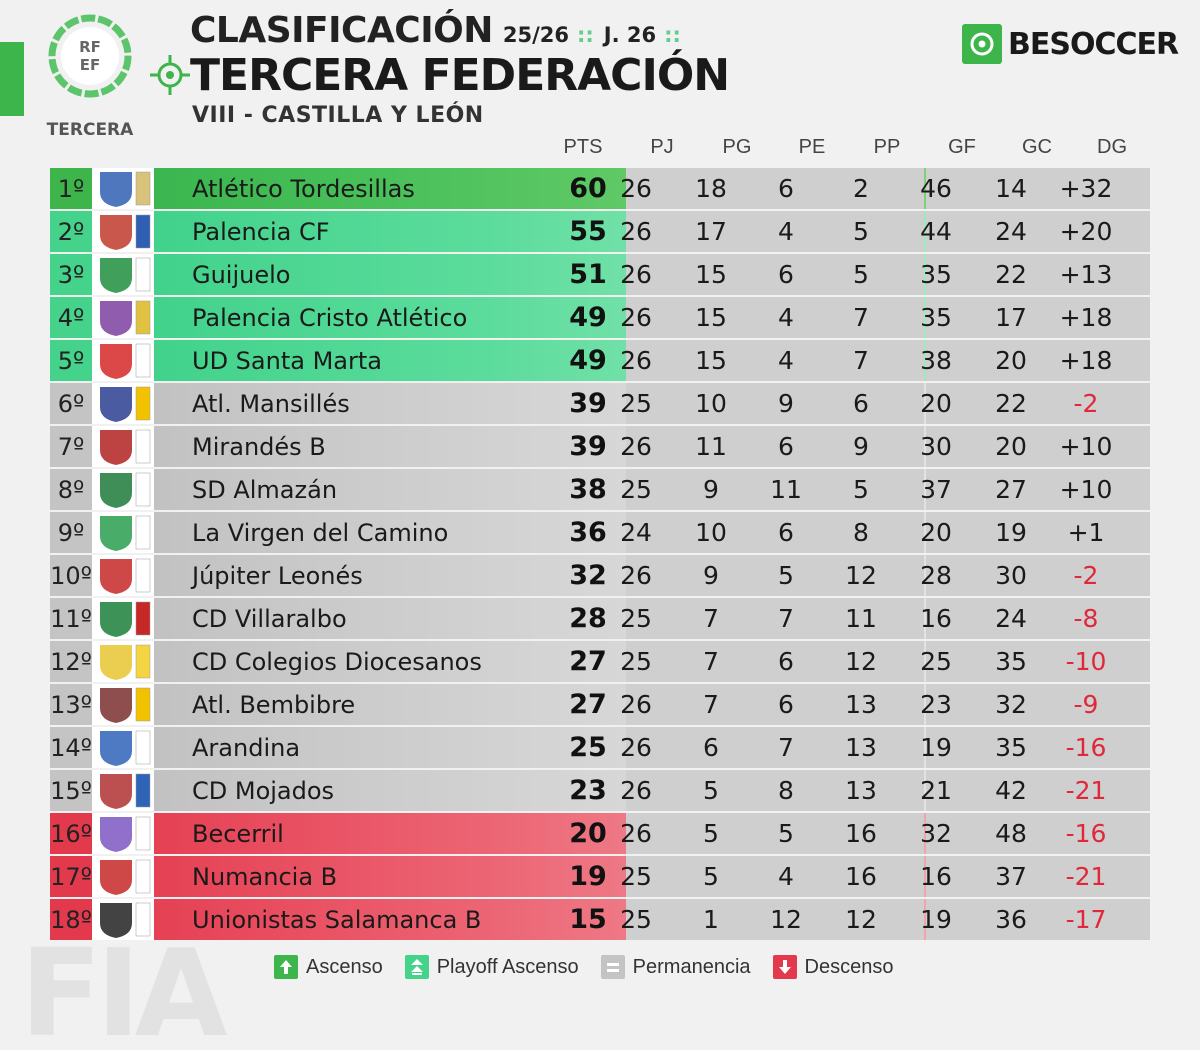  I want to click on dg-cell: +18, so click(1086, 360).